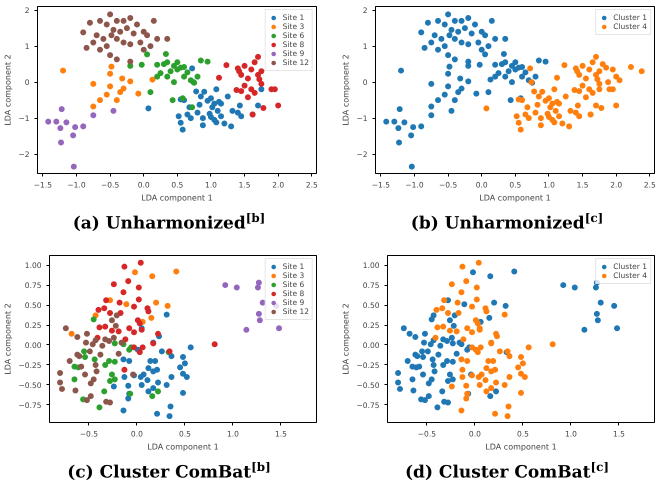  What do you see at coordinates (169, 471) in the screenshot?
I see `text: (c) Cluster ComBat$^{[b]}$` at bounding box center [169, 471].